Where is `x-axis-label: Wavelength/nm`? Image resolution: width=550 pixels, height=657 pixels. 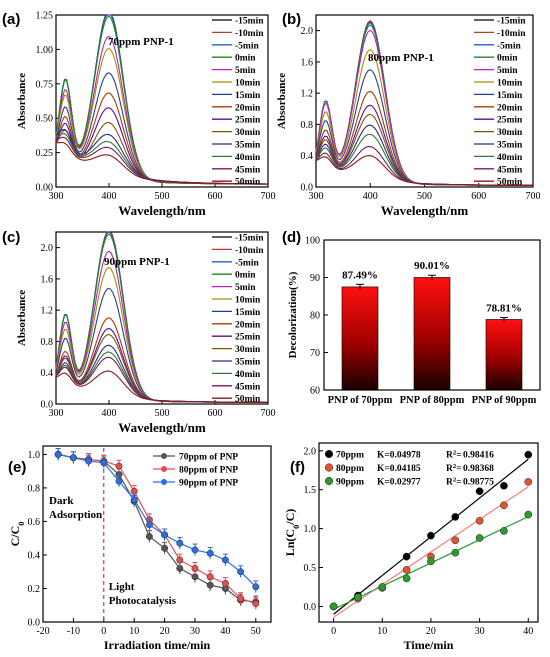 x-axis-label: Wavelength/nm is located at coordinates (425, 210).